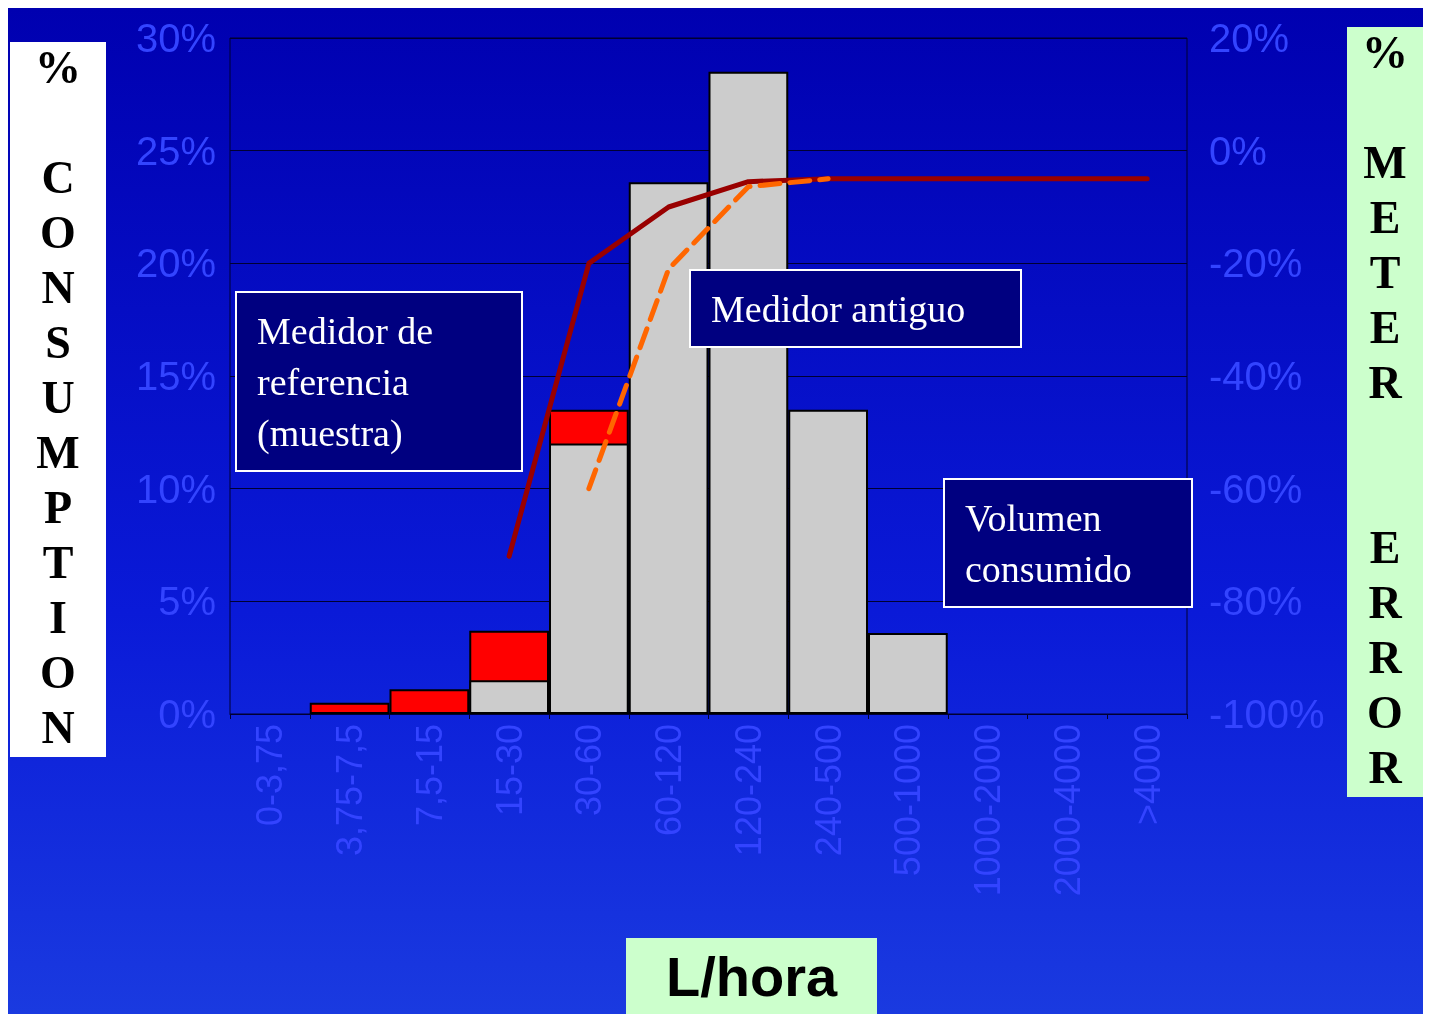 The image size is (1431, 1022). Describe the element at coordinates (175, 263) in the screenshot. I see `y-tick-label: 20%` at that location.